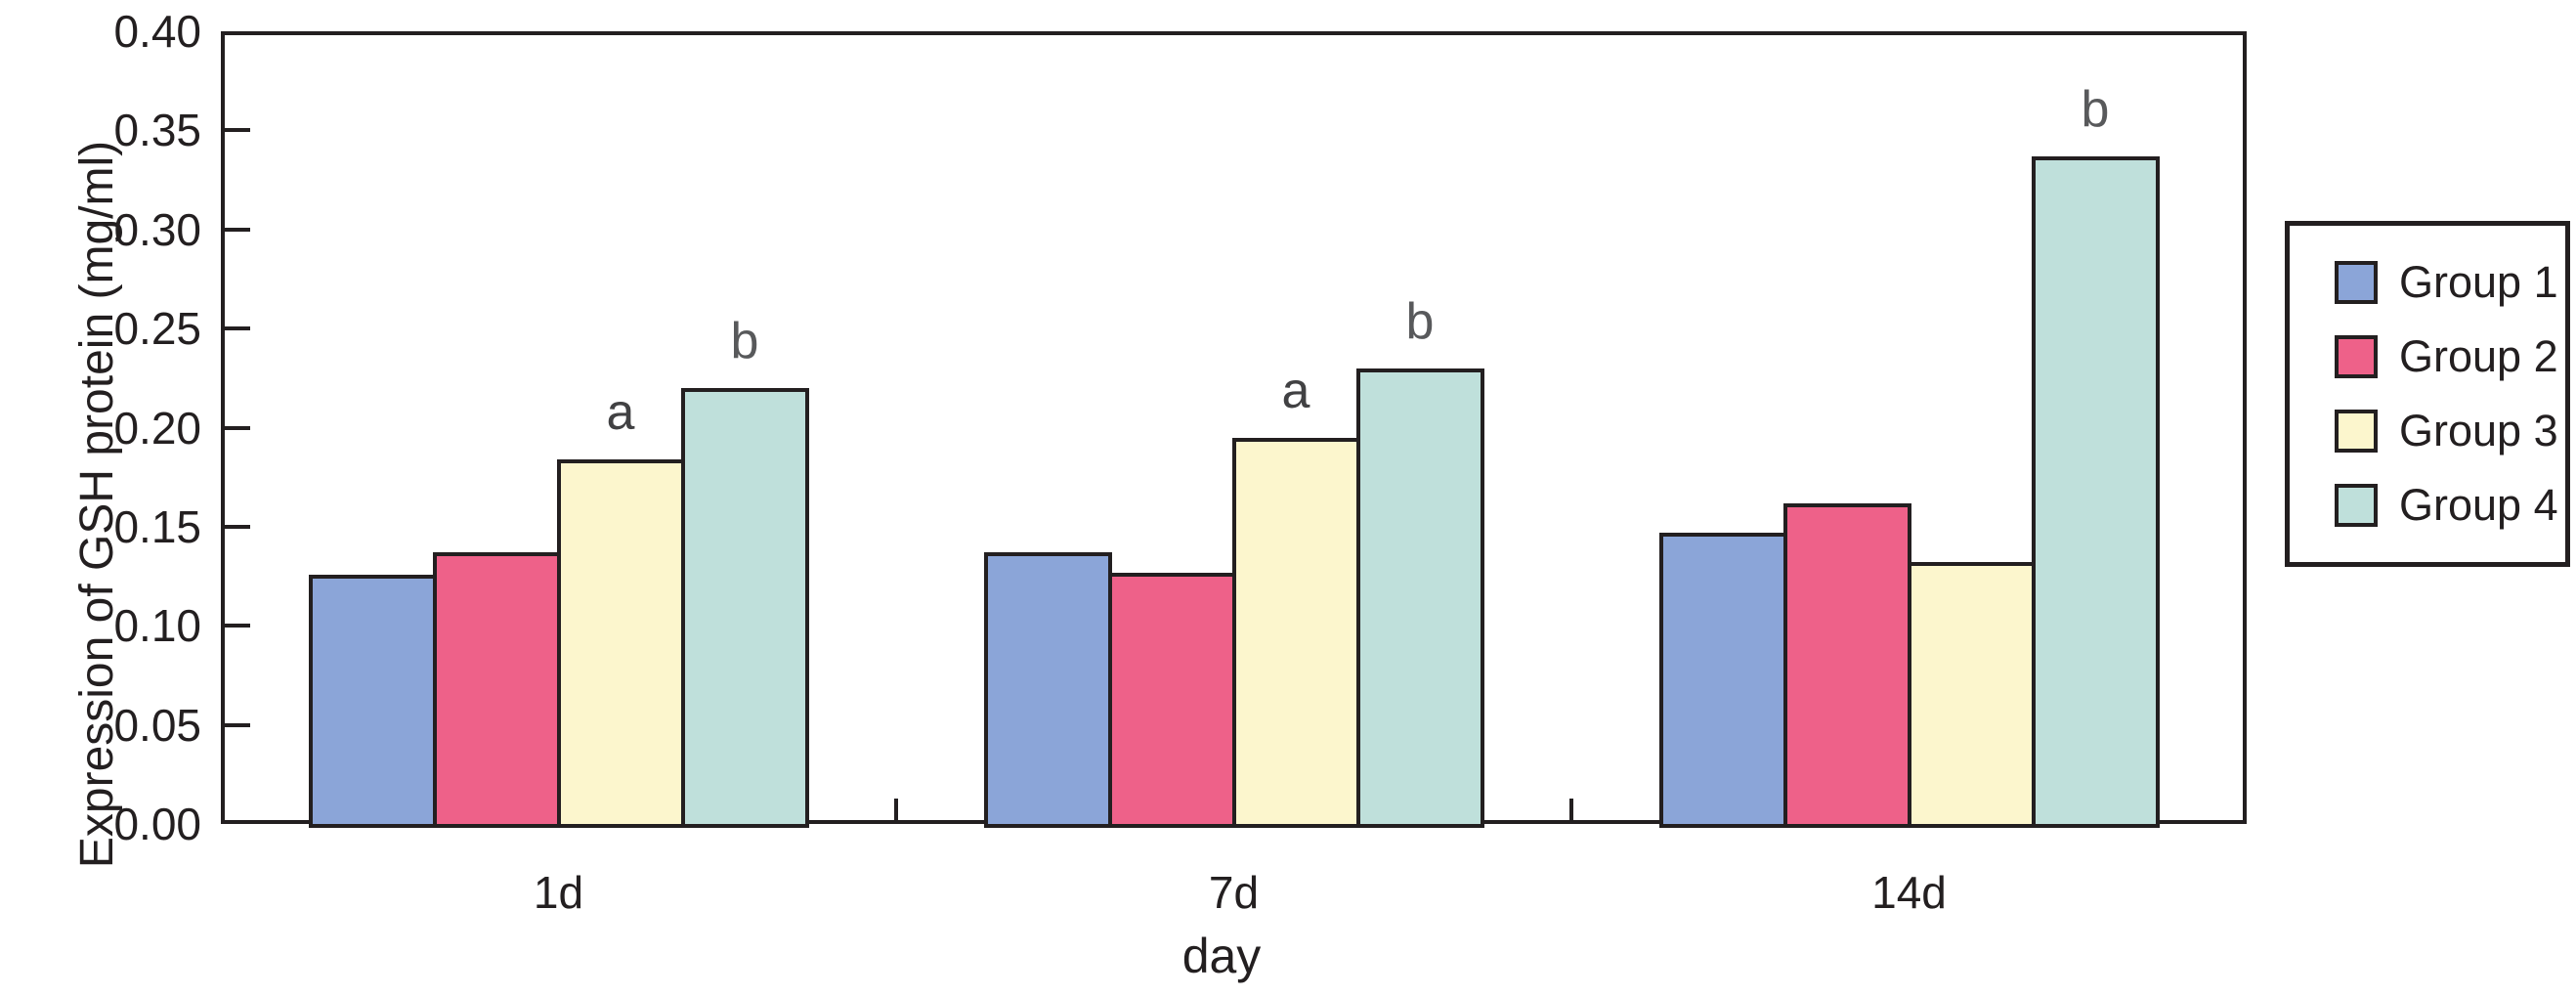 This screenshot has width=2576, height=996. What do you see at coordinates (1972, 695) in the screenshot?
I see `bar-group-3-14d` at bounding box center [1972, 695].